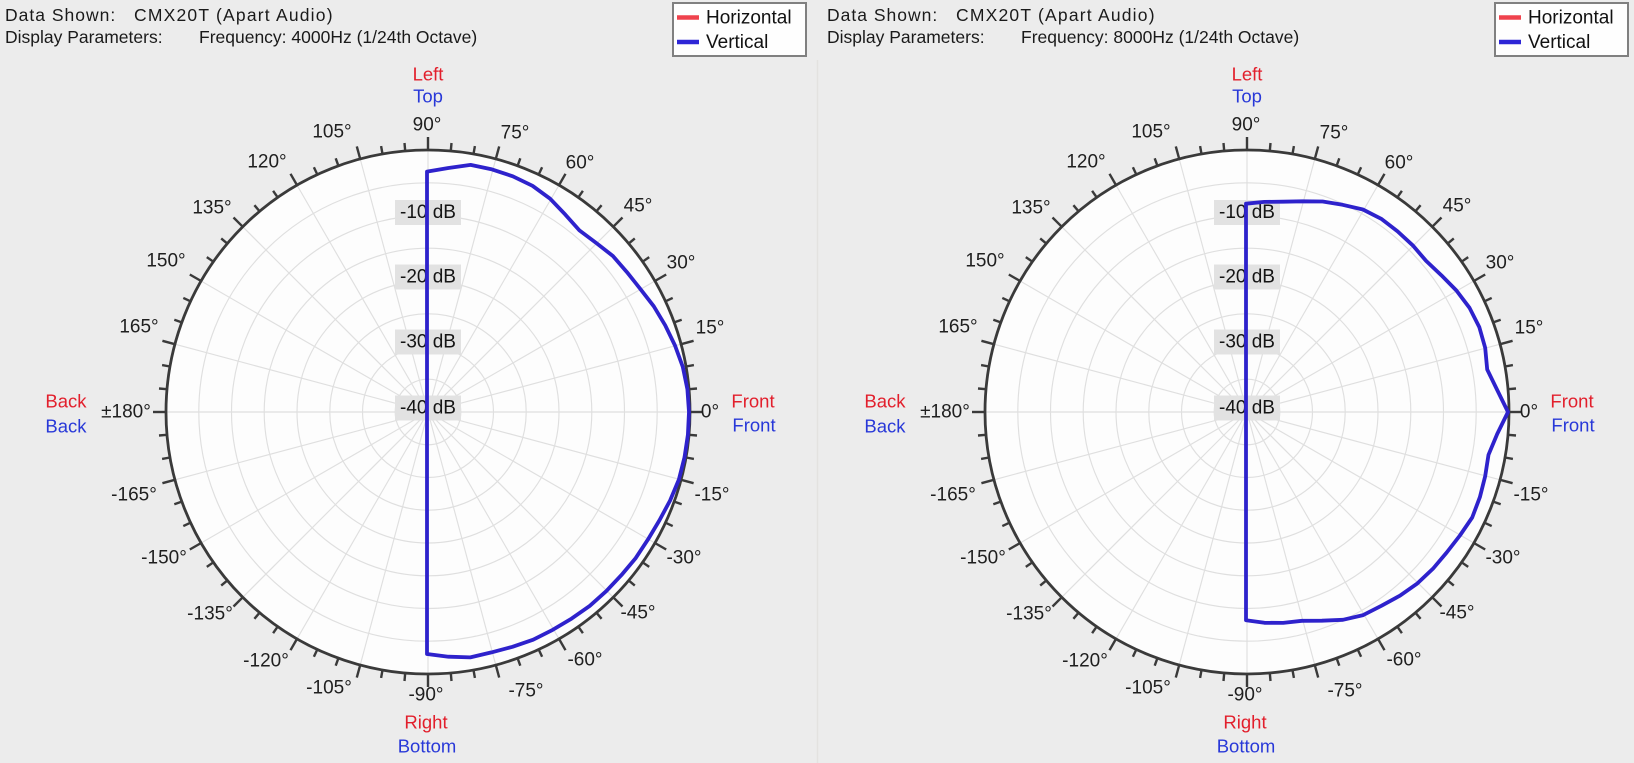 The image size is (1634, 763). I want to click on svg-text:Frequency: 4000Hz (1/24th Octa: Frequency: 4000Hz (1/24th Octave), so click(338, 37).